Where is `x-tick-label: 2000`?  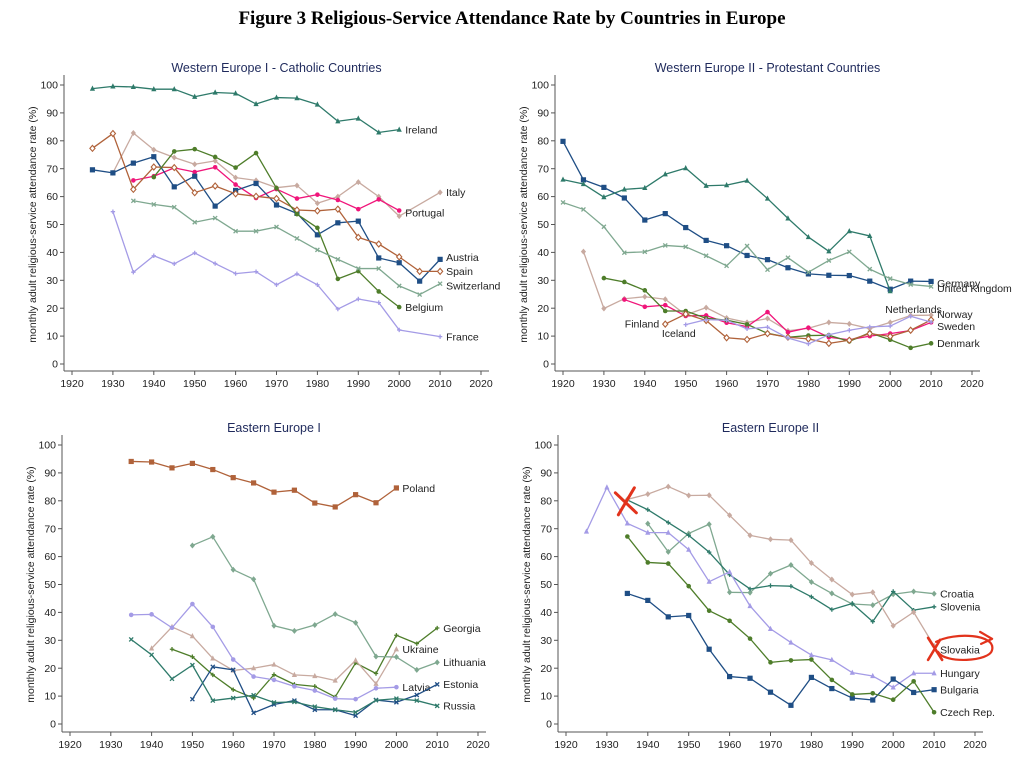
x-tick-label: 2000 is located at coordinates (397, 745).